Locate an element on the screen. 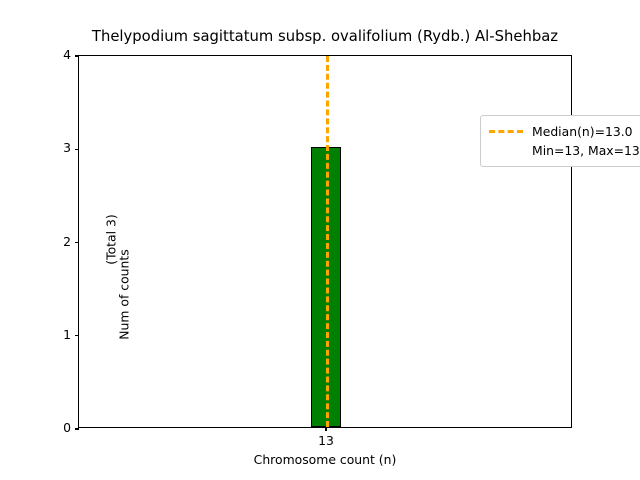  legend-item-minmax: Min=13, Max=13 is located at coordinates (564, 150).